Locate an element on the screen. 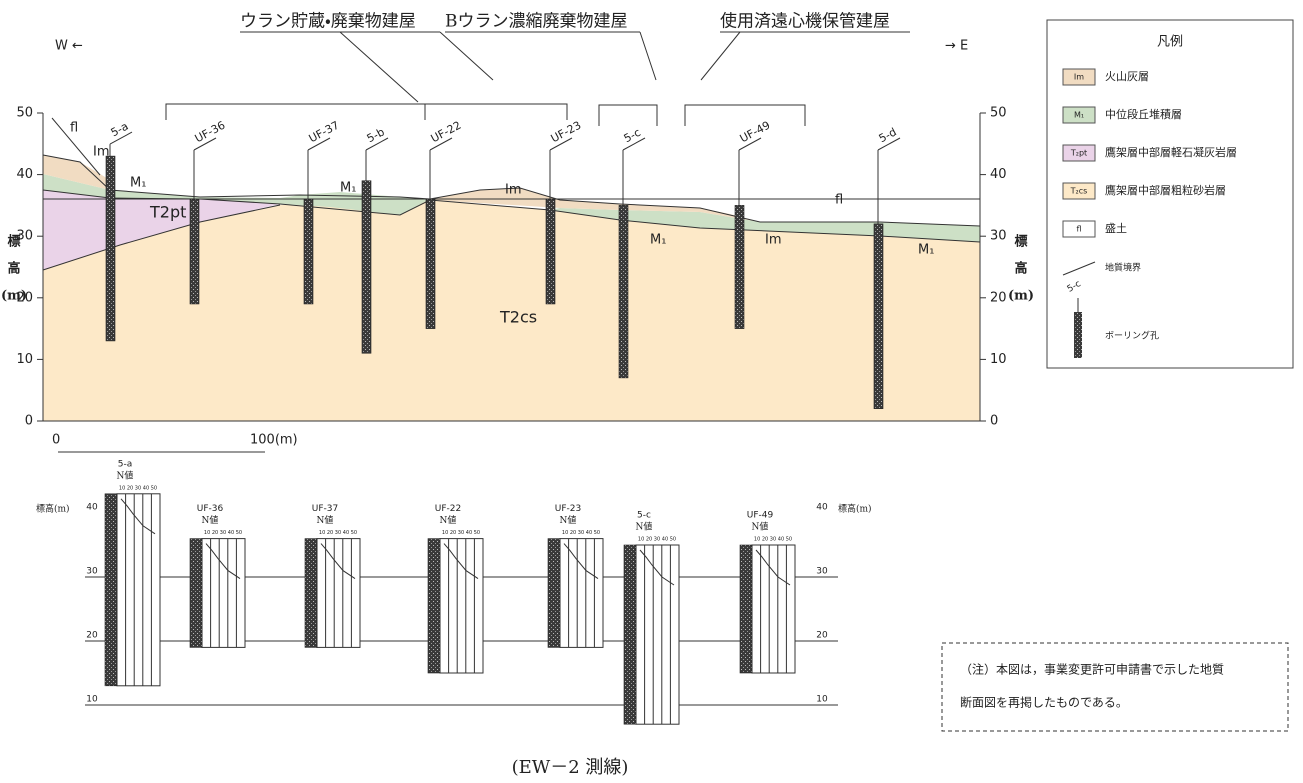 Image resolution: width=1303 pixels, height=783 pixels. layer-t2pt is located at coordinates (161, 230).